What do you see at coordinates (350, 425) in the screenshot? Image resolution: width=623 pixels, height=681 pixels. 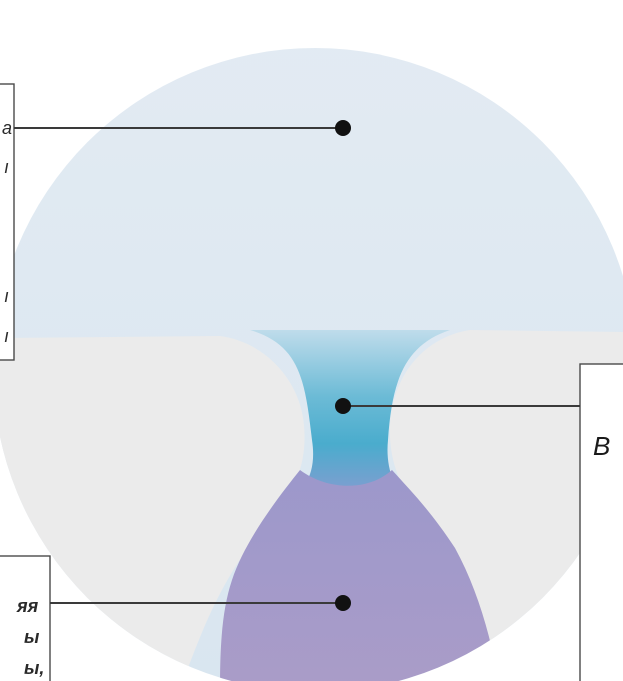 I see `neck-zone` at bounding box center [350, 425].